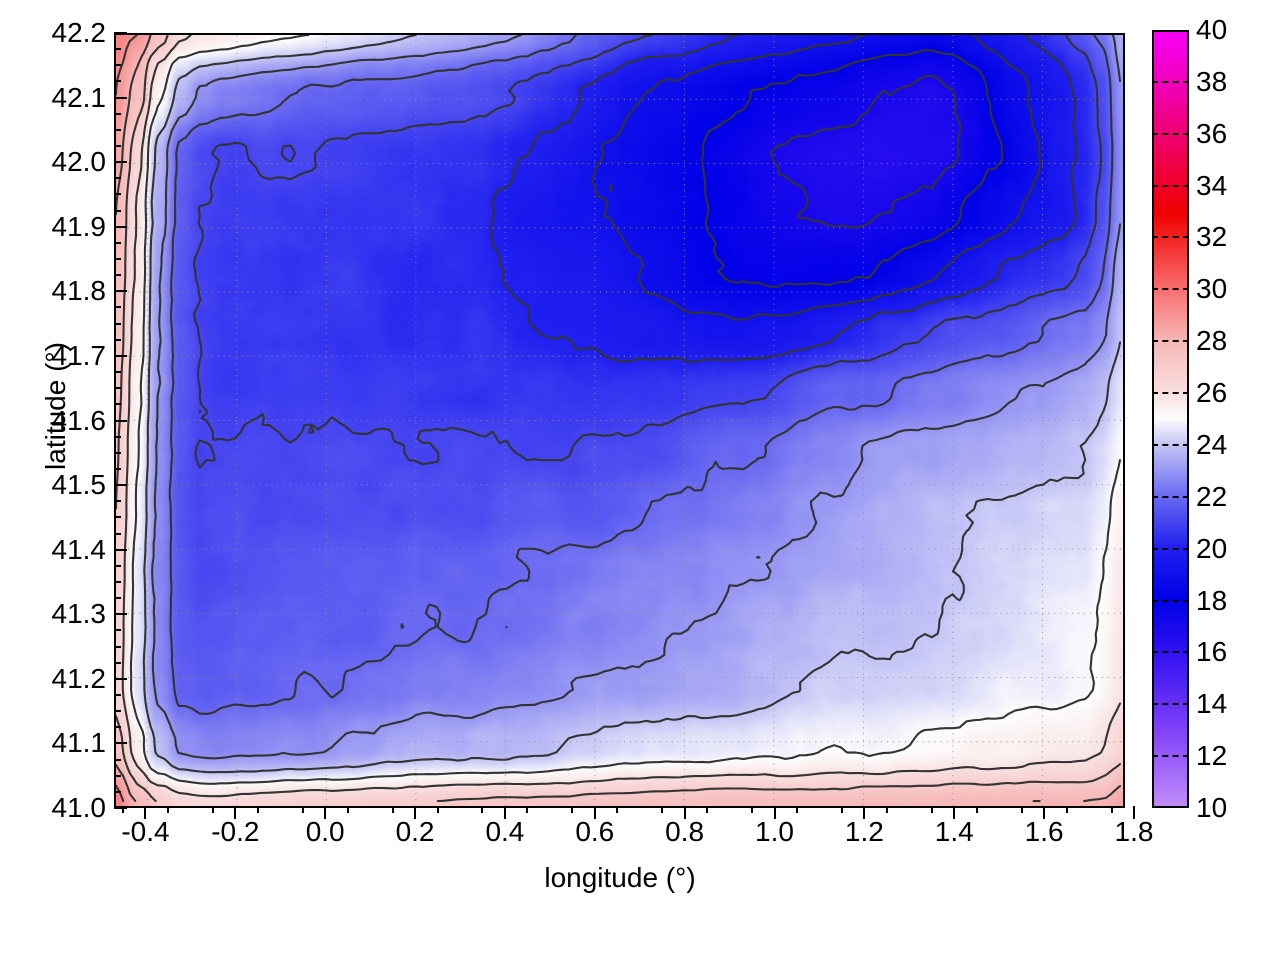  Describe the element at coordinates (1212, 133) in the screenshot. I see `colorbar-tick-label: 36` at that location.